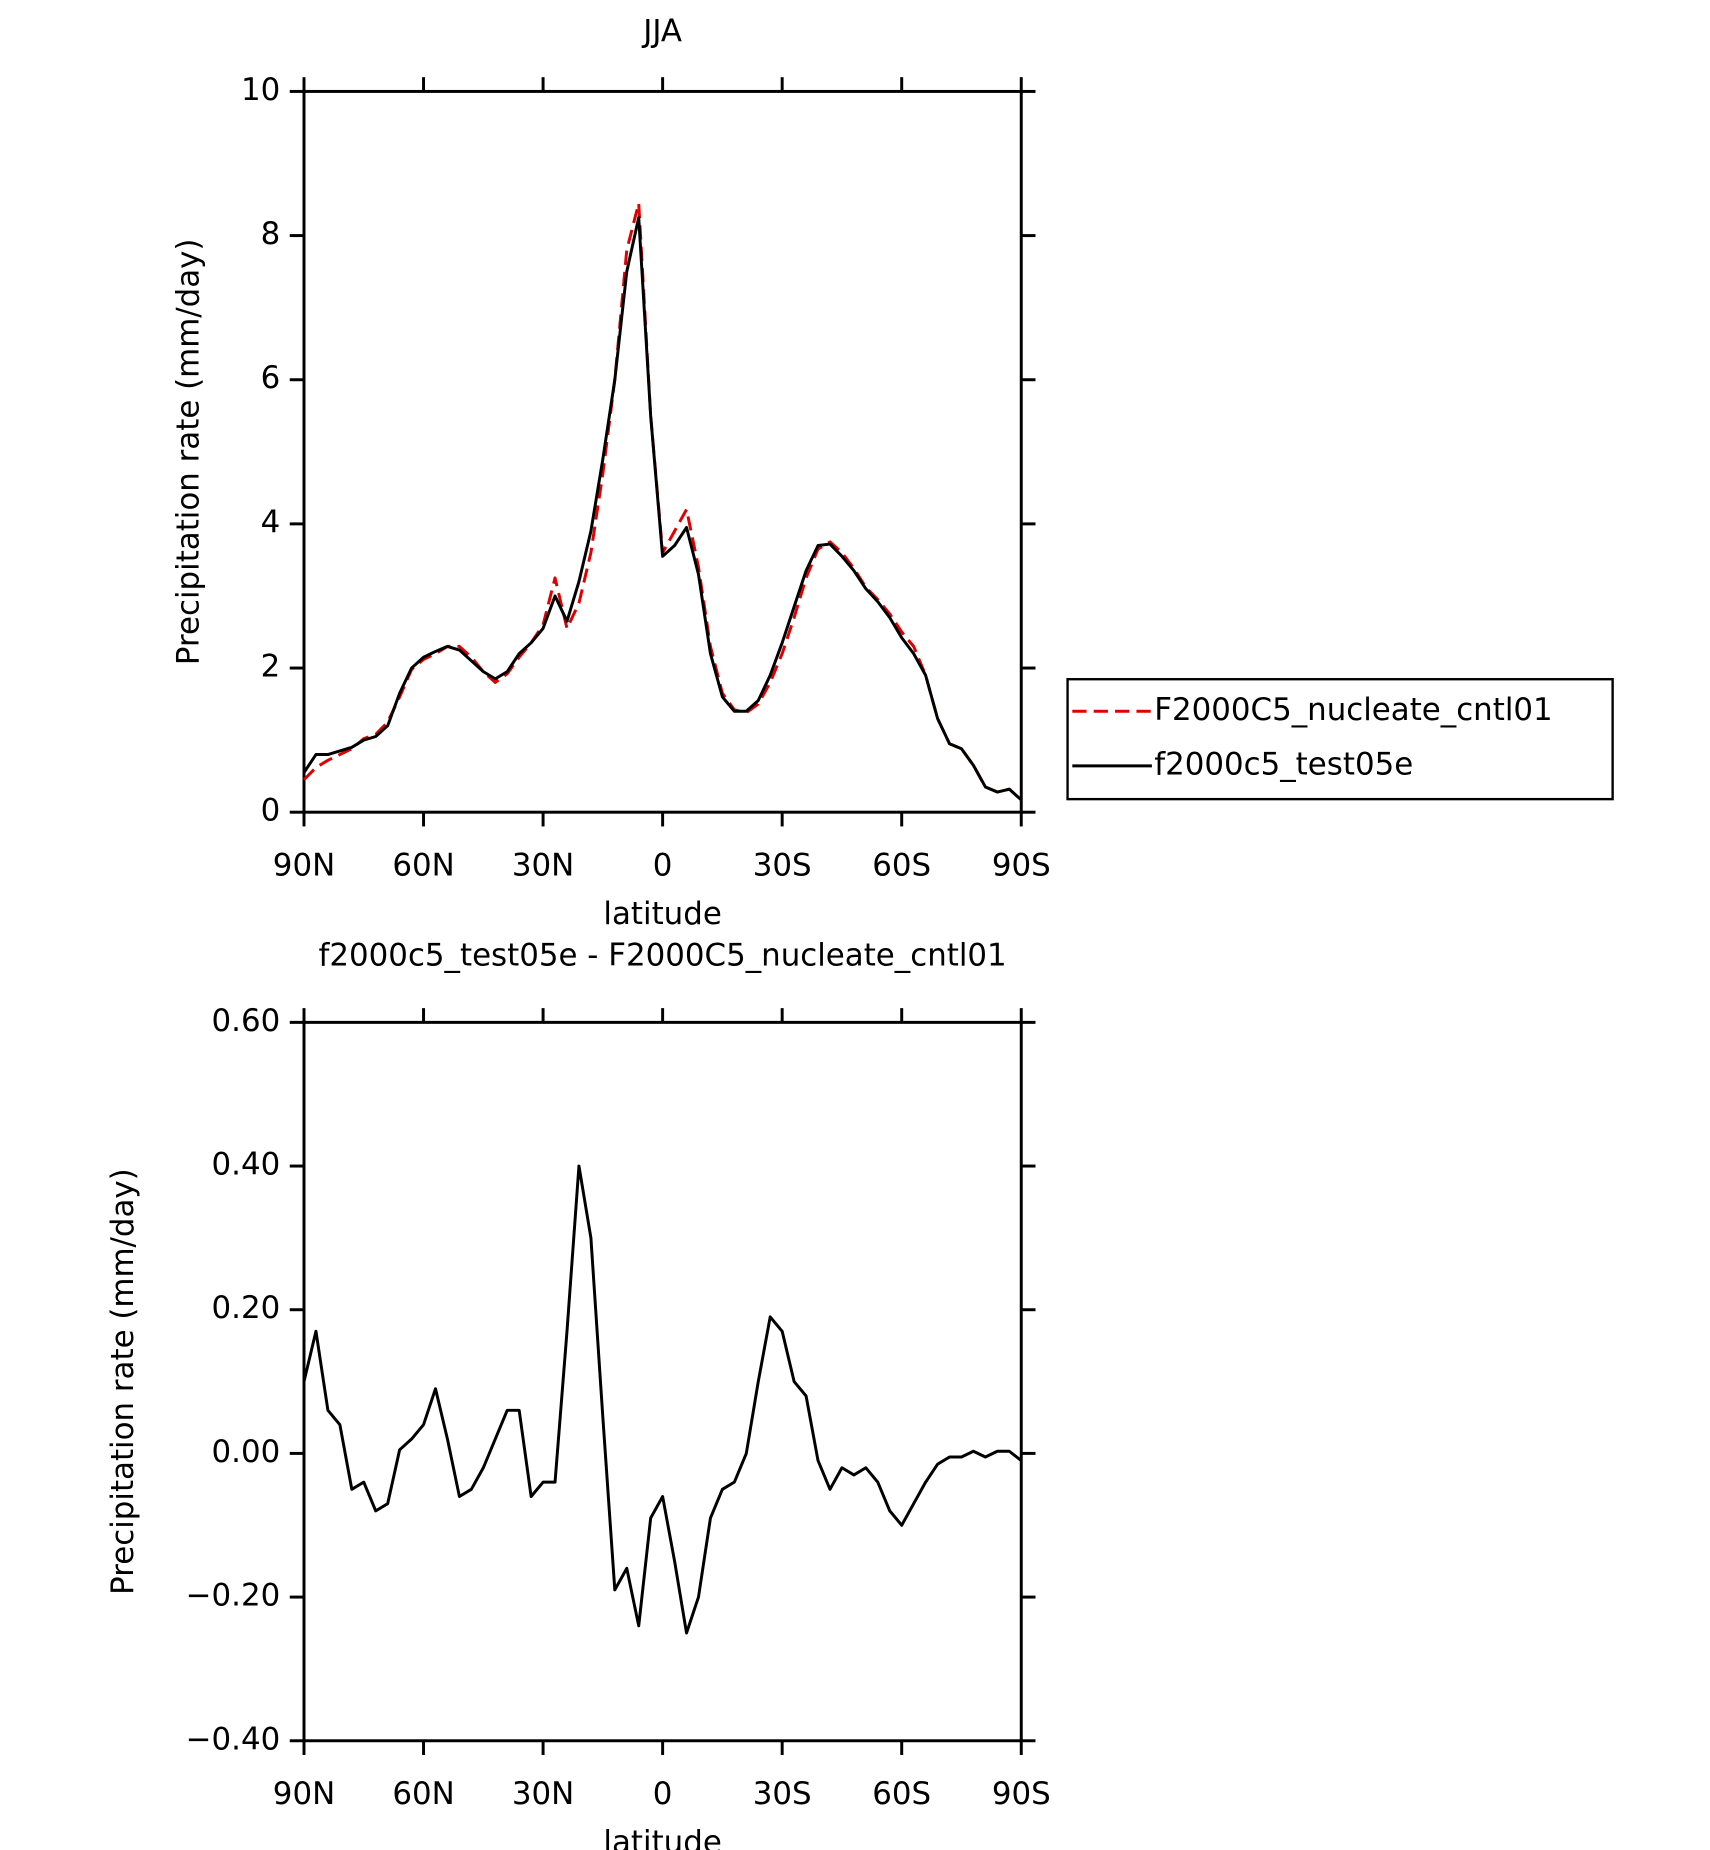 Image resolution: width=1710 pixels, height=1850 pixels. Describe the element at coordinates (1353, 710) in the screenshot. I see `legend-label: F2000C5_nucleate_cntl01` at that location.